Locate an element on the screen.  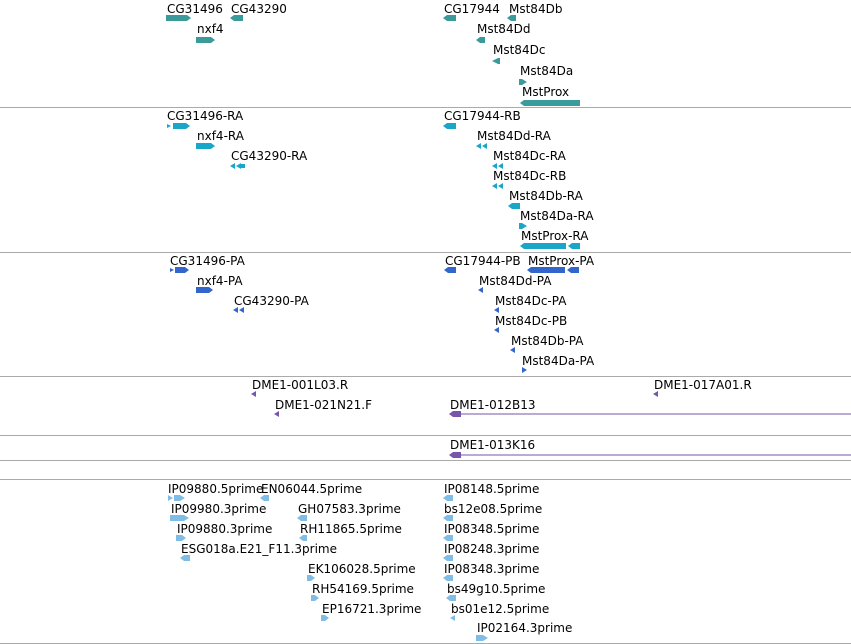
feature-label: CG43290-PA is located at coordinates (271, 301).